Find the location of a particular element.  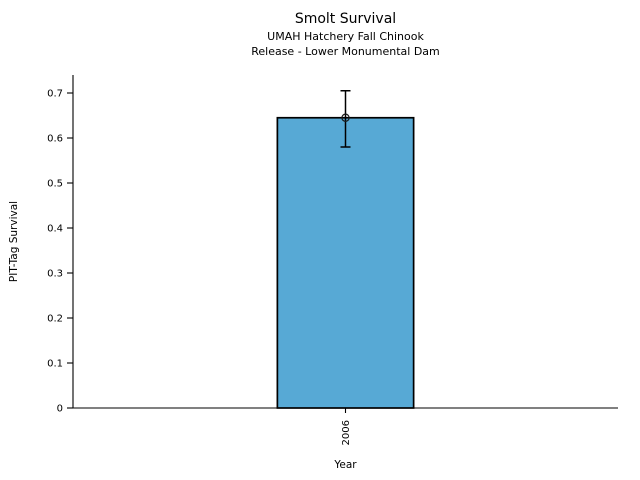

y-tick-label: 0.4 is located at coordinates (55, 229).